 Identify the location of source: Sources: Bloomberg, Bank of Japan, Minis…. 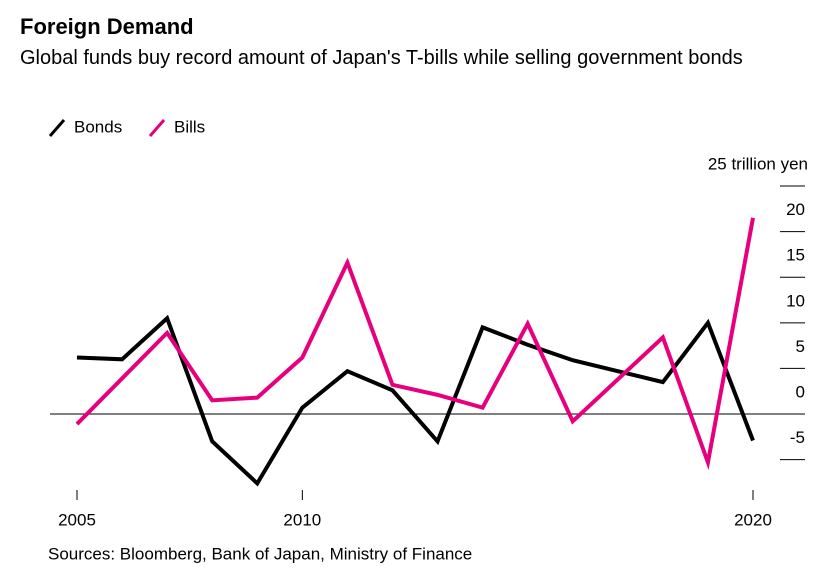
(260, 553).